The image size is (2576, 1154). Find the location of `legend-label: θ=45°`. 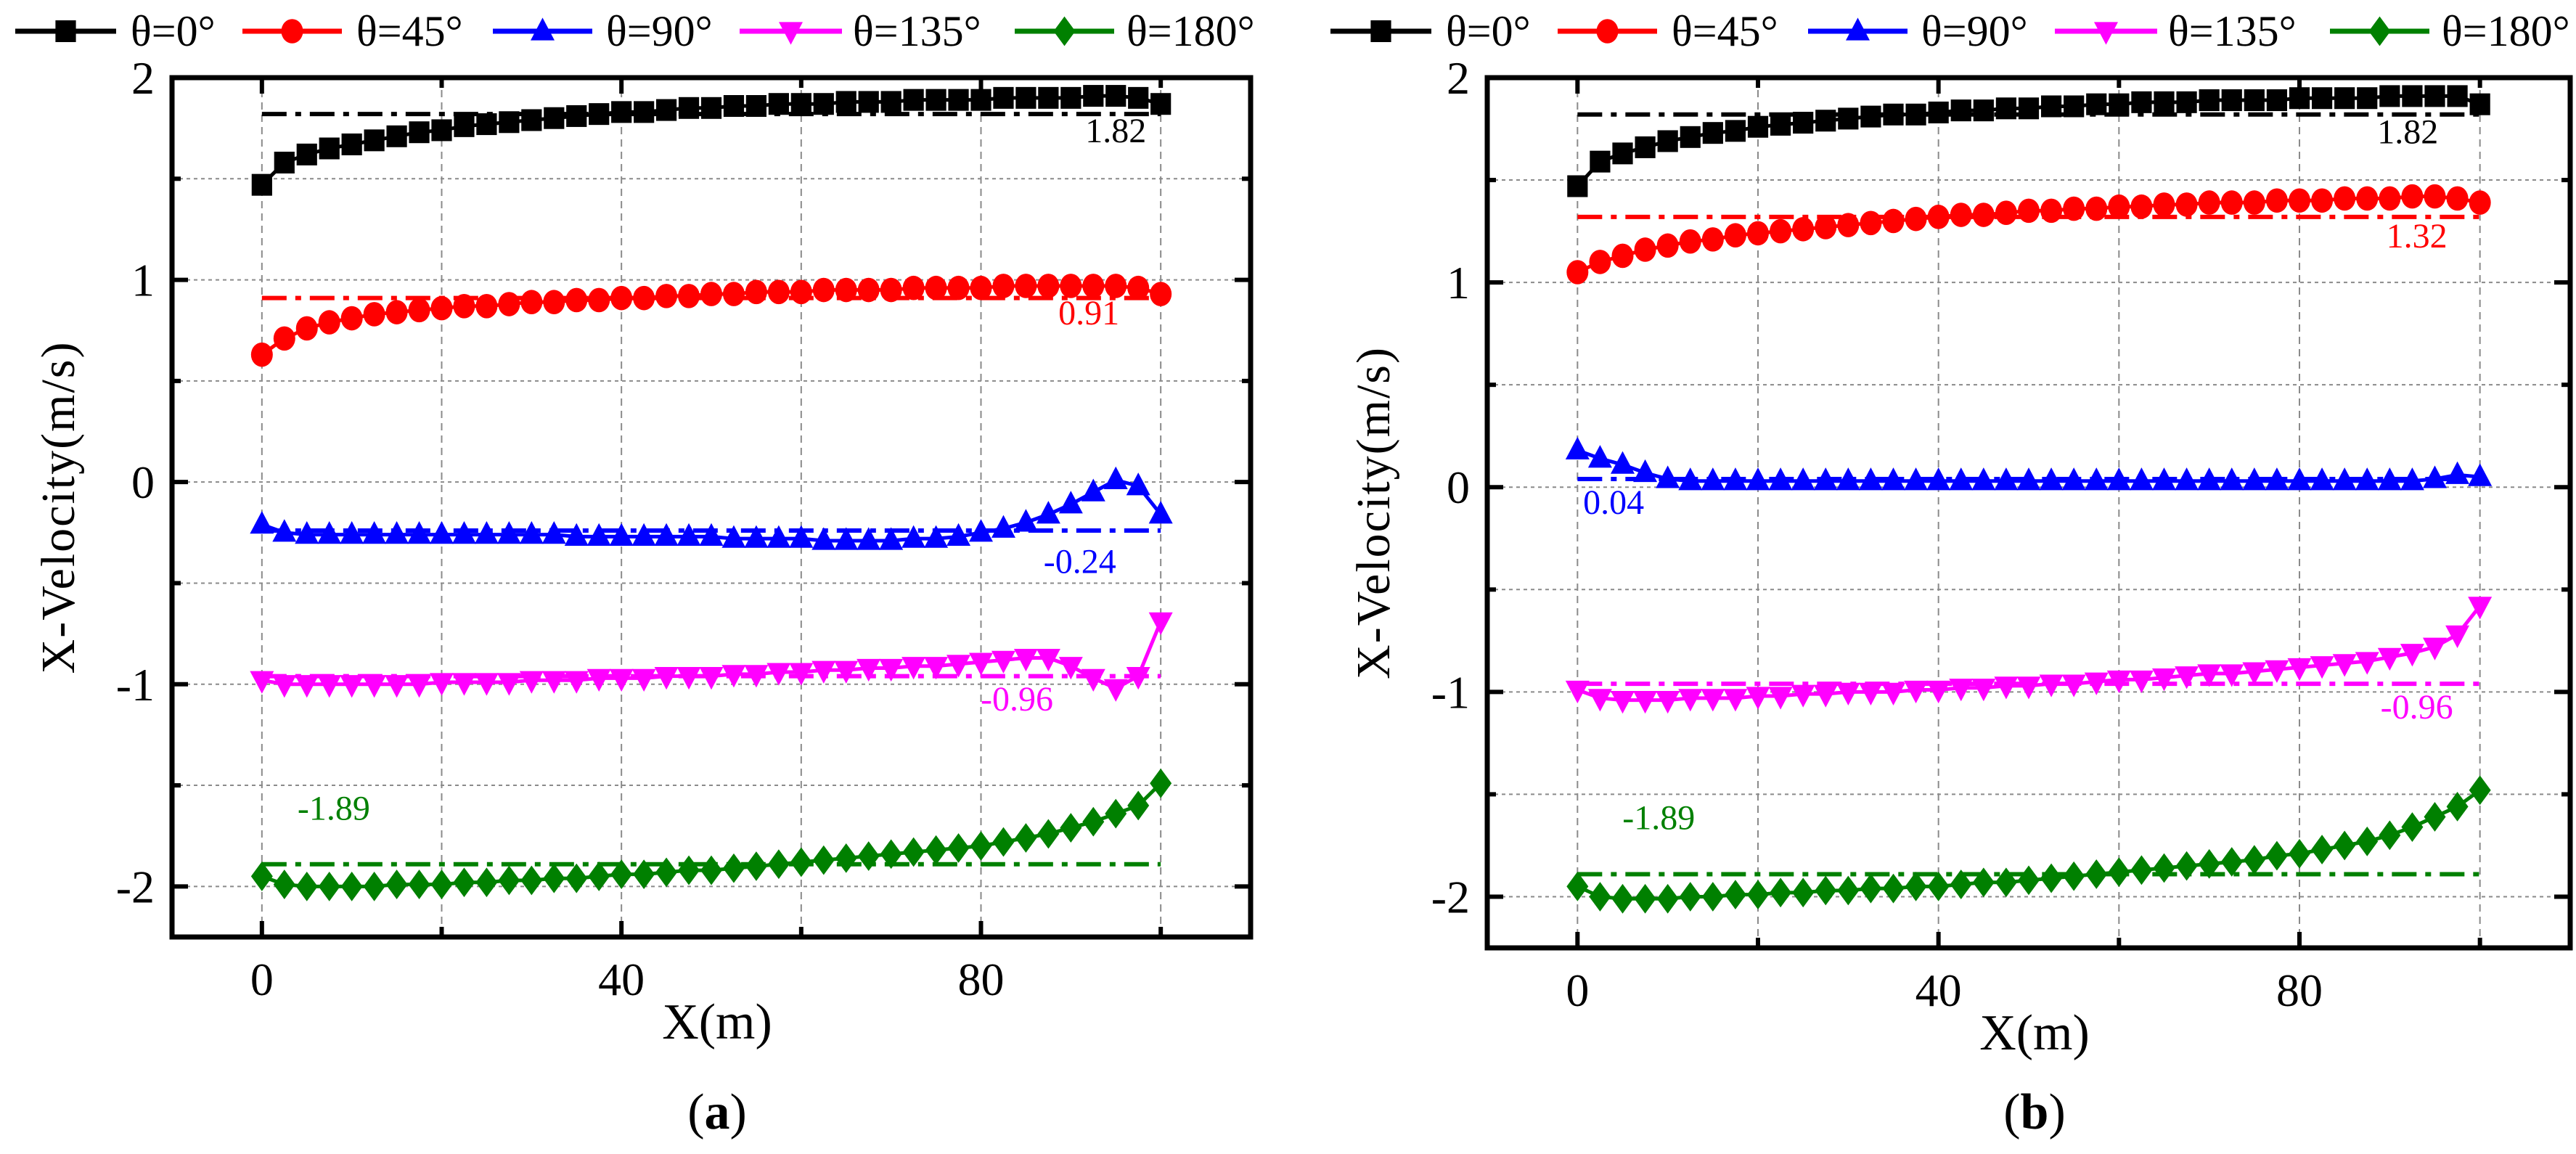

legend-label: θ=45° is located at coordinates (410, 31).